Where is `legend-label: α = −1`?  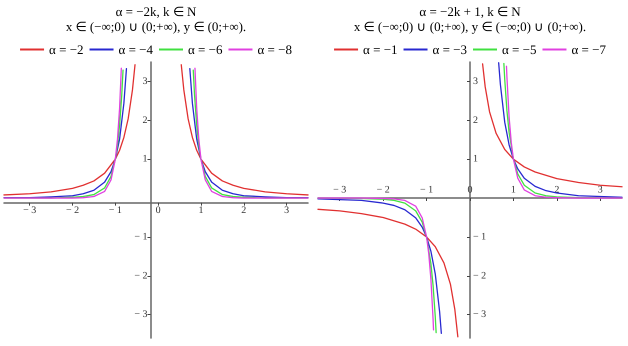
legend-label: α = −1 is located at coordinates (380, 49).